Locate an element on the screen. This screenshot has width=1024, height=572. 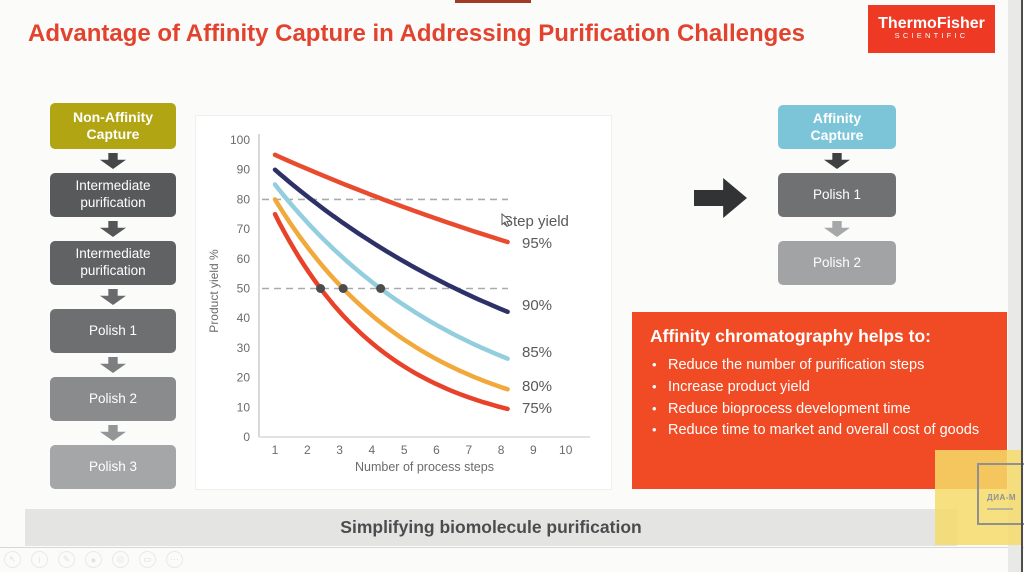
svg-text: 9 is located at coordinates (533, 450).